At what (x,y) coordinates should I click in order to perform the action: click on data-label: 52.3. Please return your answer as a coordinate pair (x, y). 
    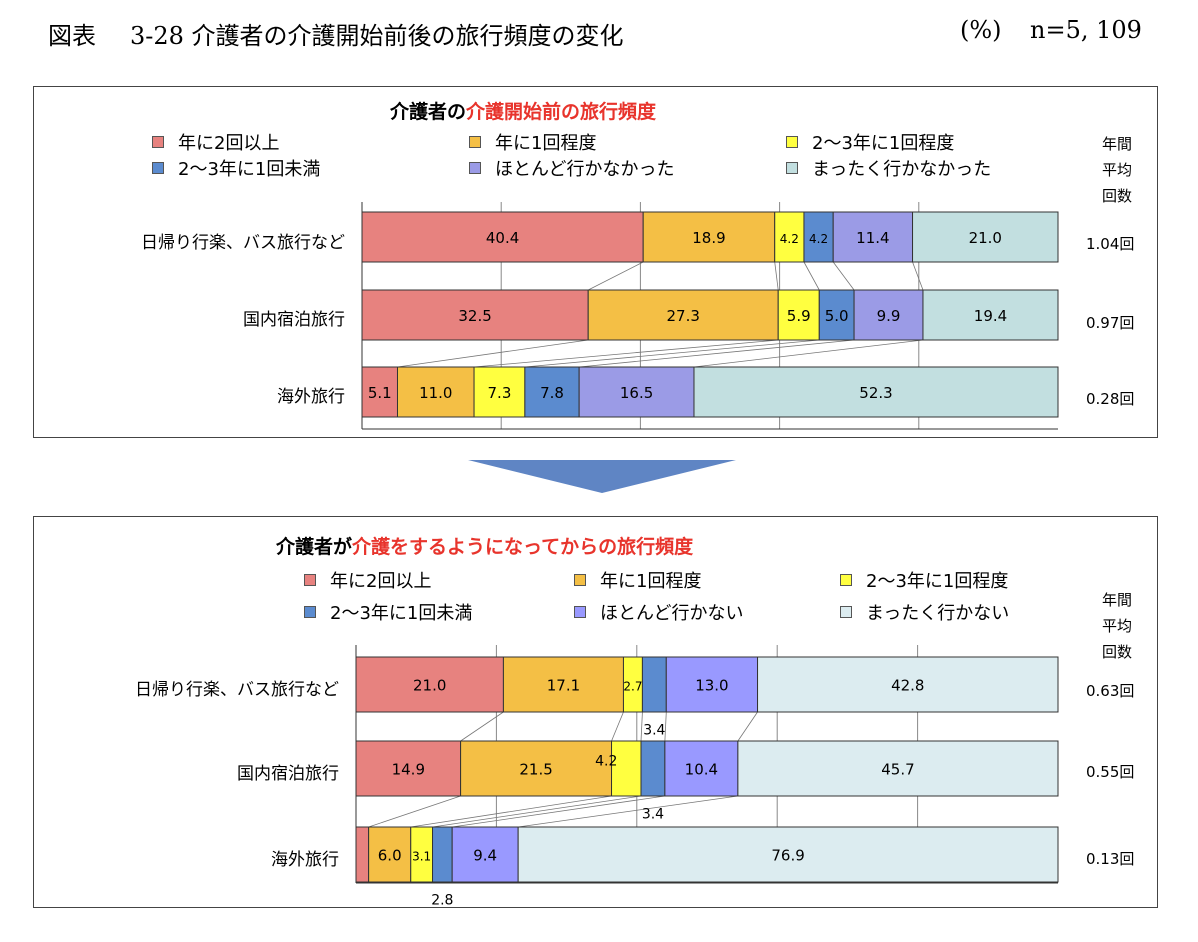
    Looking at the image, I should click on (875, 393).